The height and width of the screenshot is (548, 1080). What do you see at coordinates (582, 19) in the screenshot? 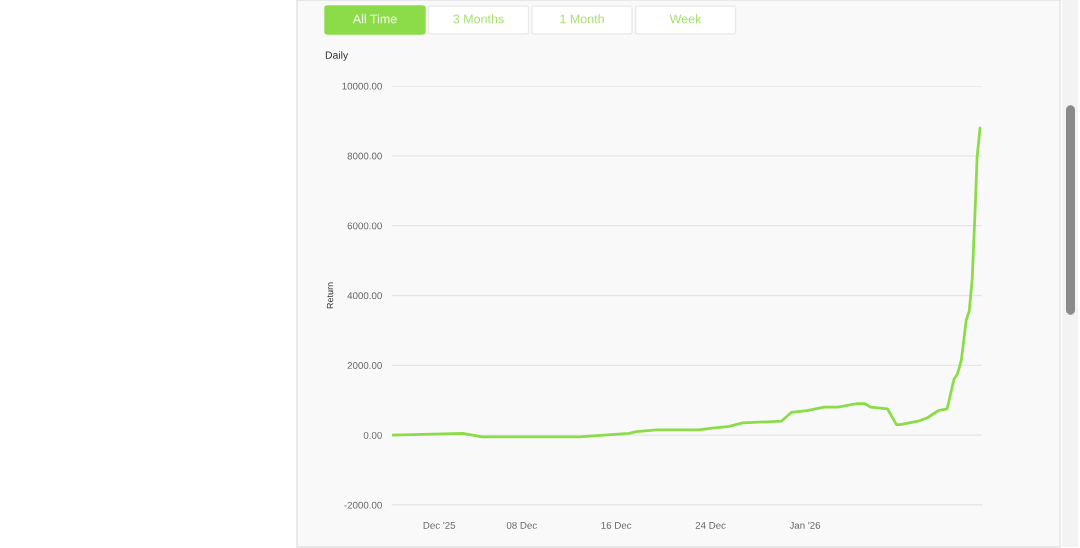
I see `text: 1 Month` at bounding box center [582, 19].